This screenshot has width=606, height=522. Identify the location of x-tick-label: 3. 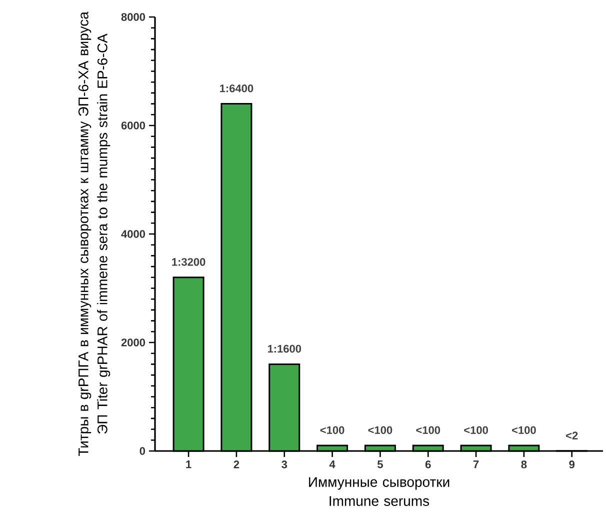
(285, 464).